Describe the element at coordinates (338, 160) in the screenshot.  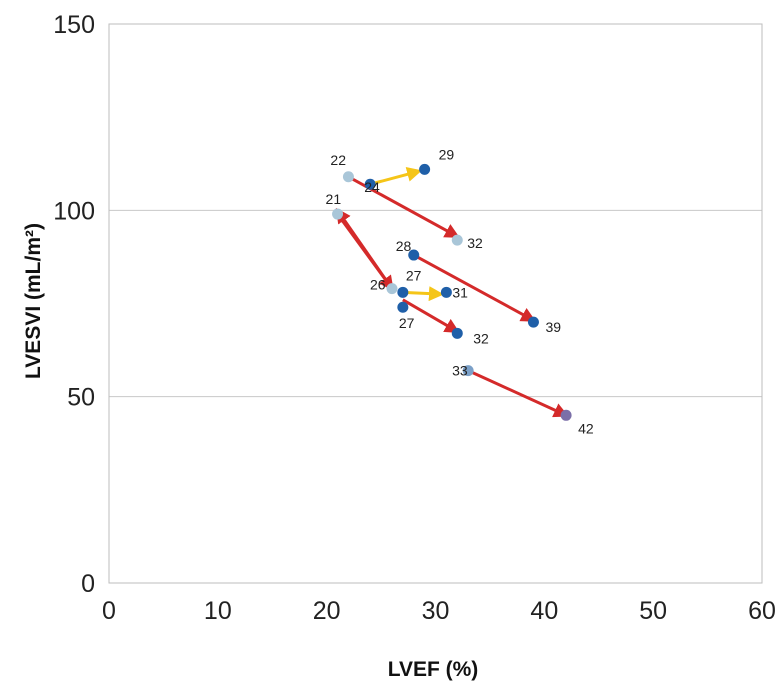
I see `point-label: 22` at that location.